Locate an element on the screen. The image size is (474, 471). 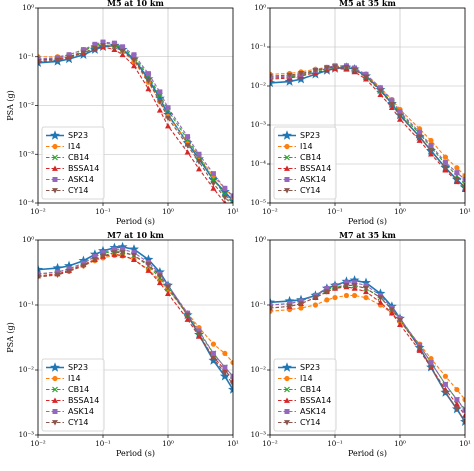
chart-title: M5 at 35 km is located at coordinates (367, 4).